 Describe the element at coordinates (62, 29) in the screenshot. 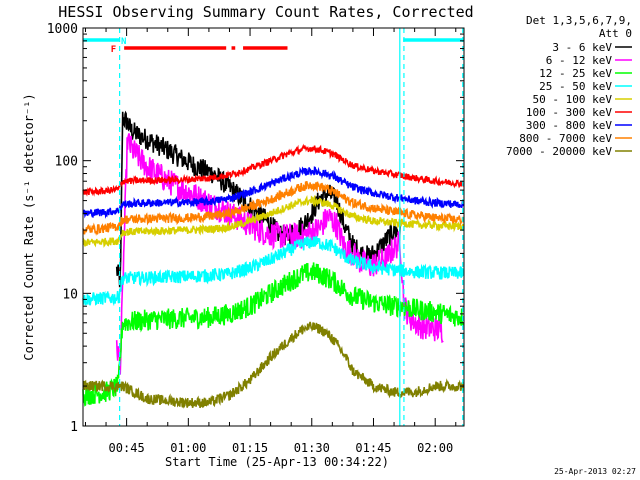

I see `y-tick-label: 1000` at that location.